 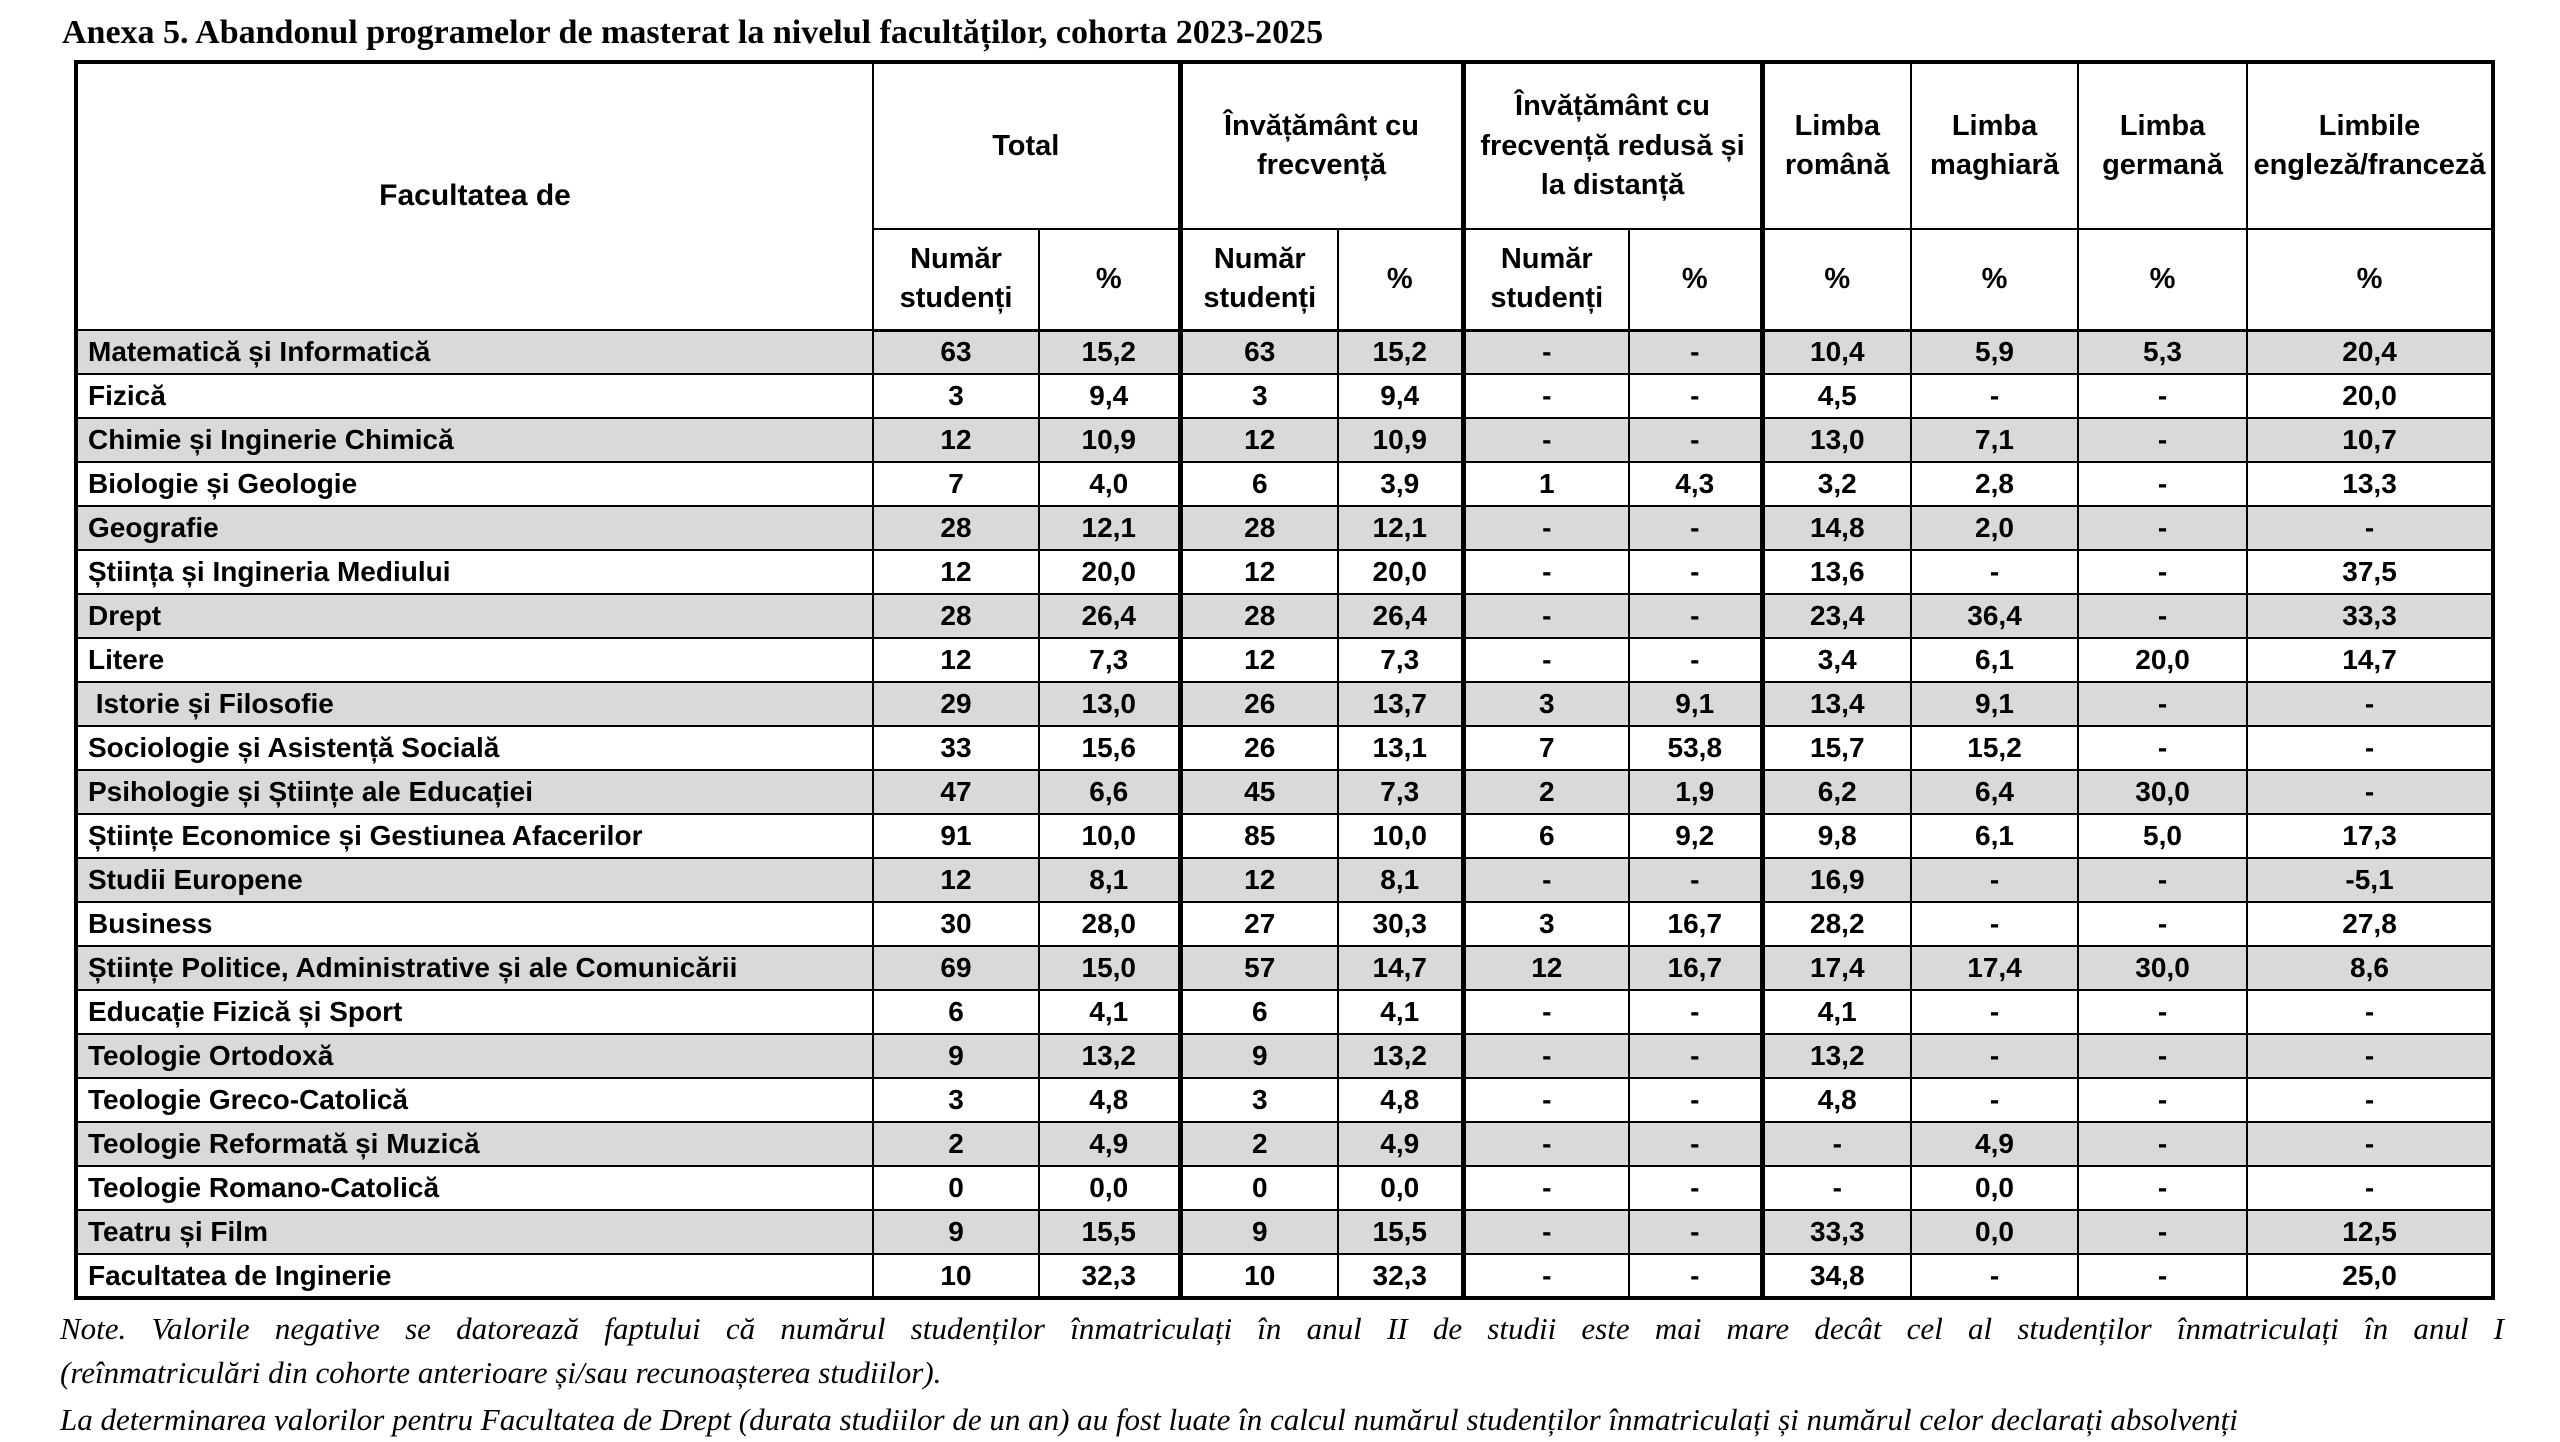 What do you see at coordinates (956, 968) in the screenshot?
I see `cell-value: 69` at bounding box center [956, 968].